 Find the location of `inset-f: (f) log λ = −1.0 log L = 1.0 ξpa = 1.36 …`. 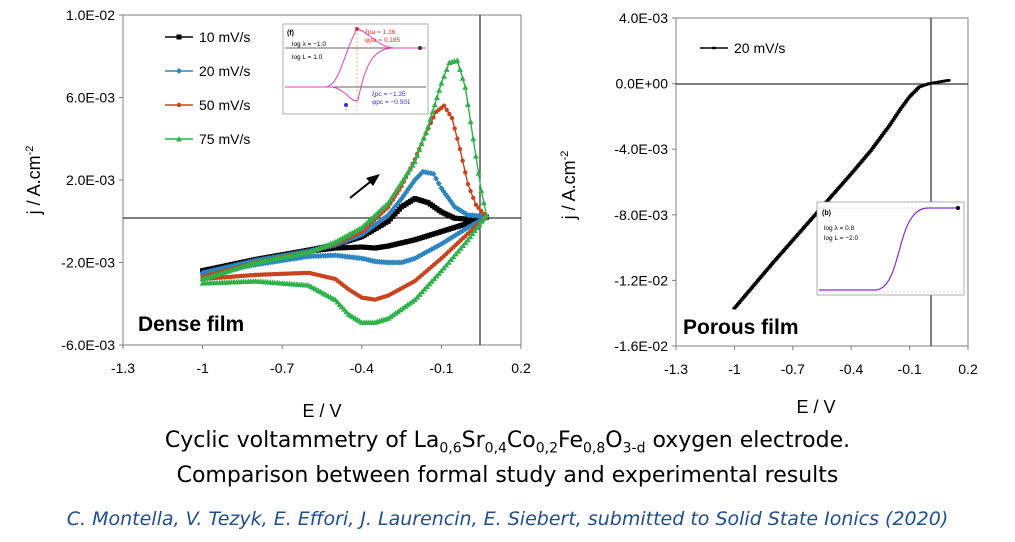

inset-f: (f) log λ = −1.0 log L = 1.0 ξpa = 1.36 … is located at coordinates (355, 69).